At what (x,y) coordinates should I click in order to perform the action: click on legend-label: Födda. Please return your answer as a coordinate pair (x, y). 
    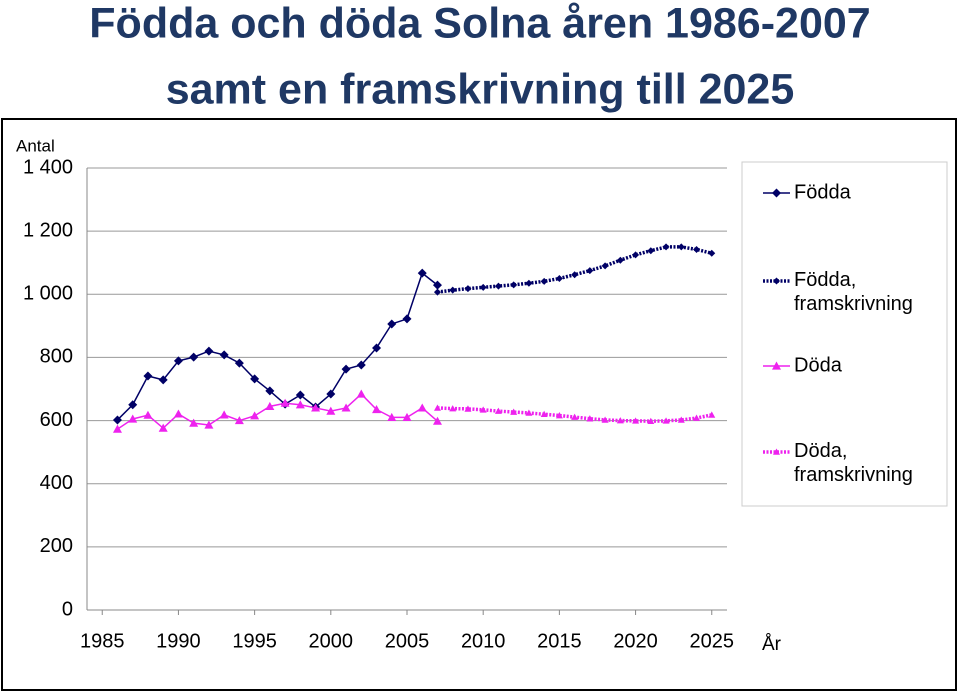
    Looking at the image, I should click on (823, 192).